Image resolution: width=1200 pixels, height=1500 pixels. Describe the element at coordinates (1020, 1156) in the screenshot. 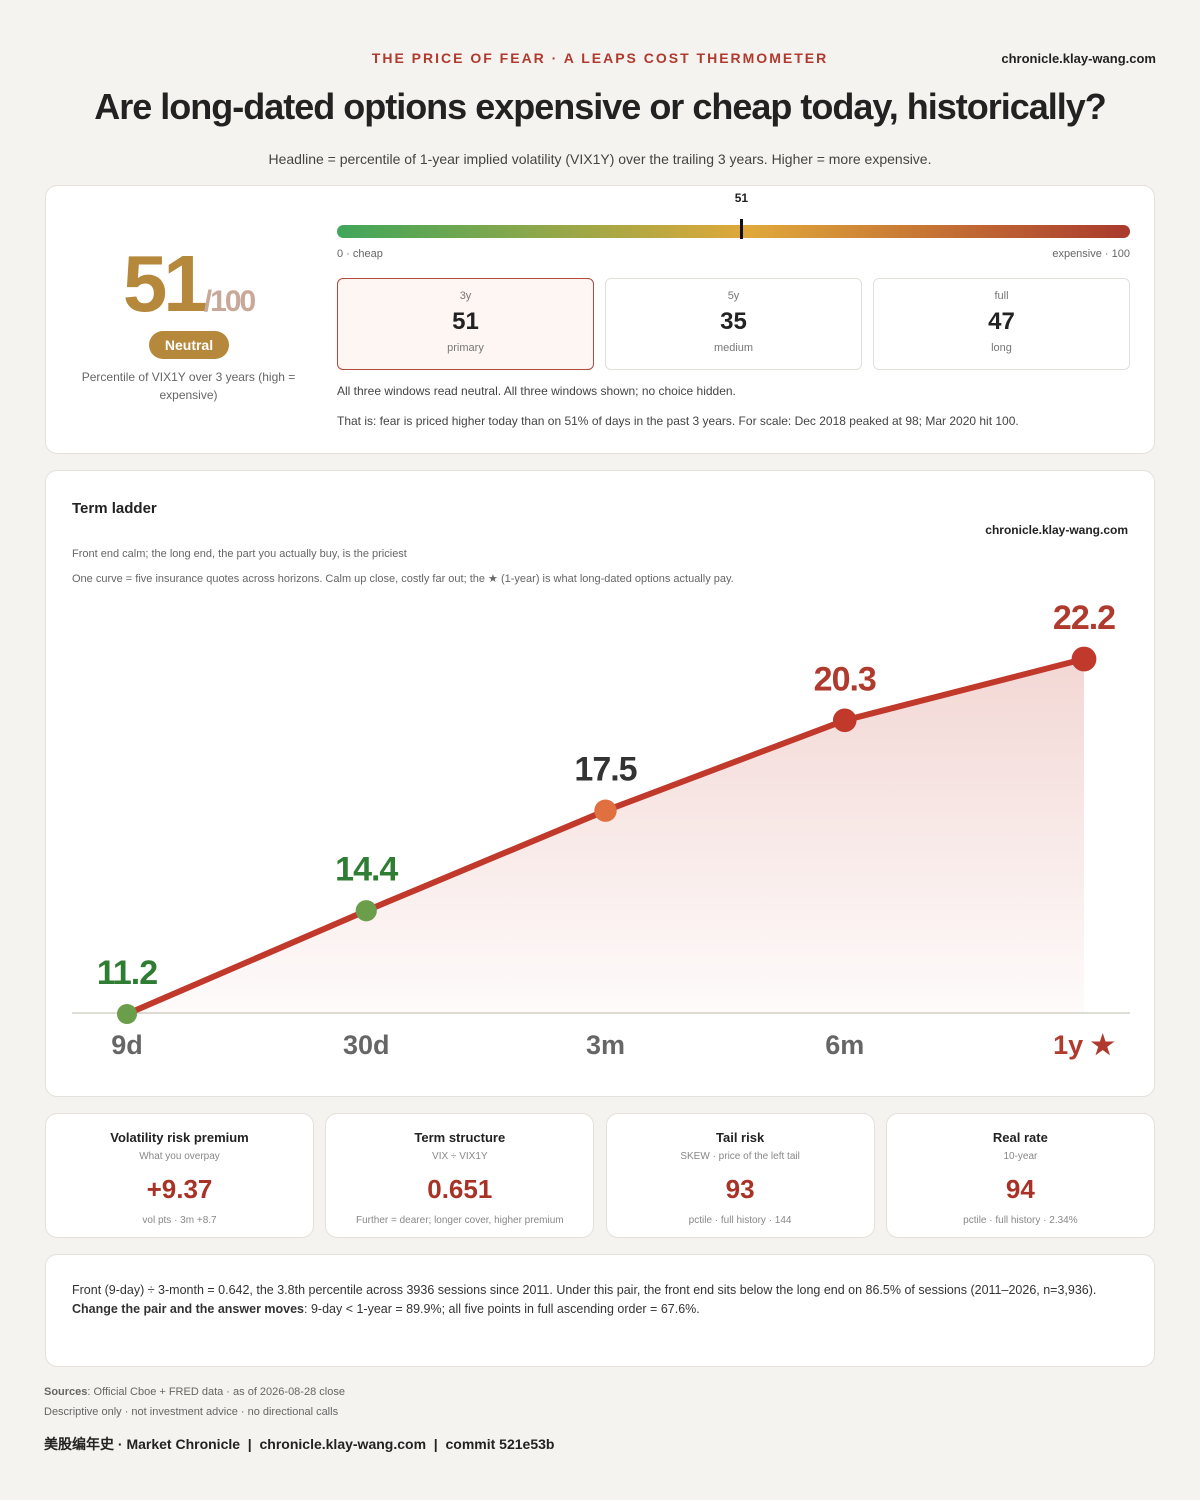

I see `metric-subtitle: 10-year` at that location.